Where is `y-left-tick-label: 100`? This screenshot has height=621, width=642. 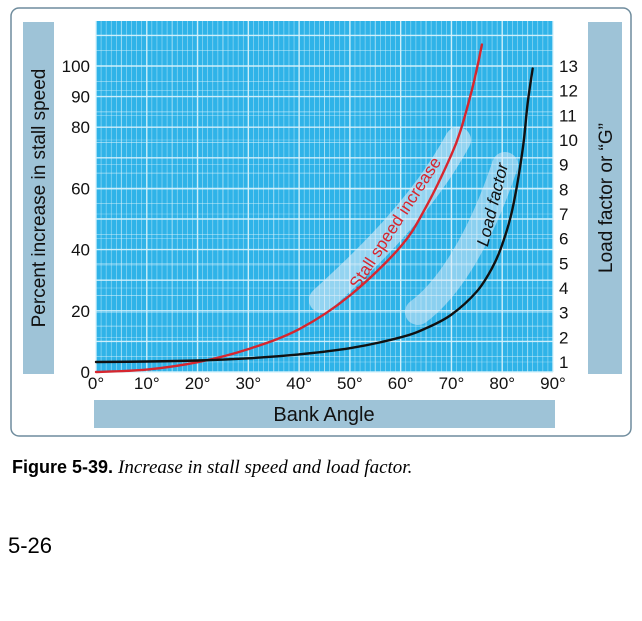 y-left-tick-label: 100 is located at coordinates (76, 66).